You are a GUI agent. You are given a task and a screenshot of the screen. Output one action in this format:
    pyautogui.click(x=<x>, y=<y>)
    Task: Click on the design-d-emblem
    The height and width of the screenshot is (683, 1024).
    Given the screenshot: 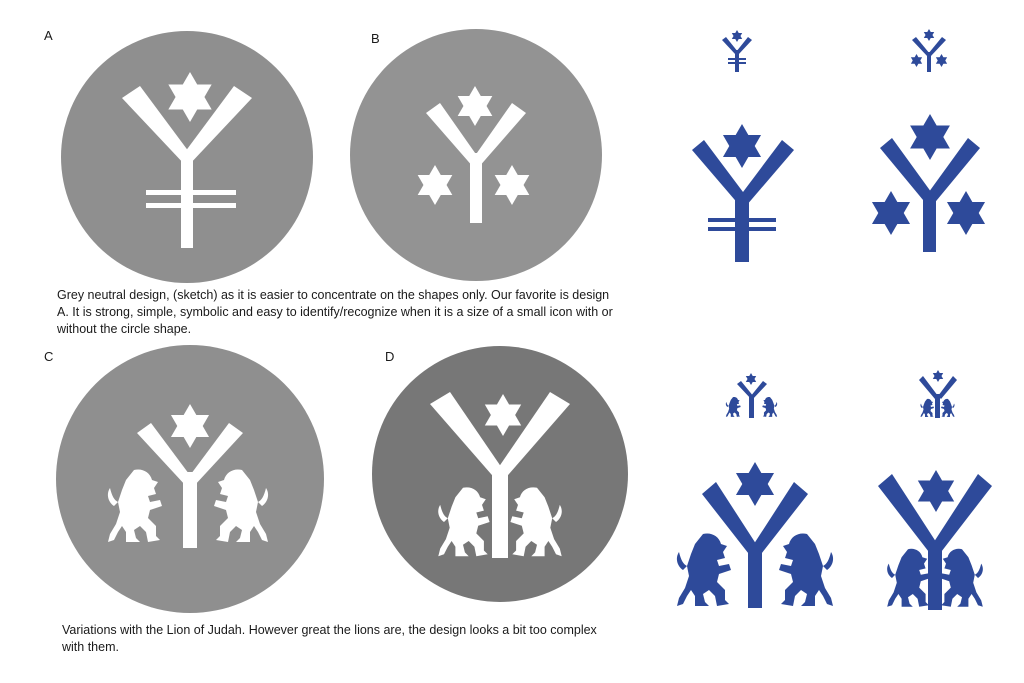 What is the action you would take?
    pyautogui.click(x=500, y=474)
    